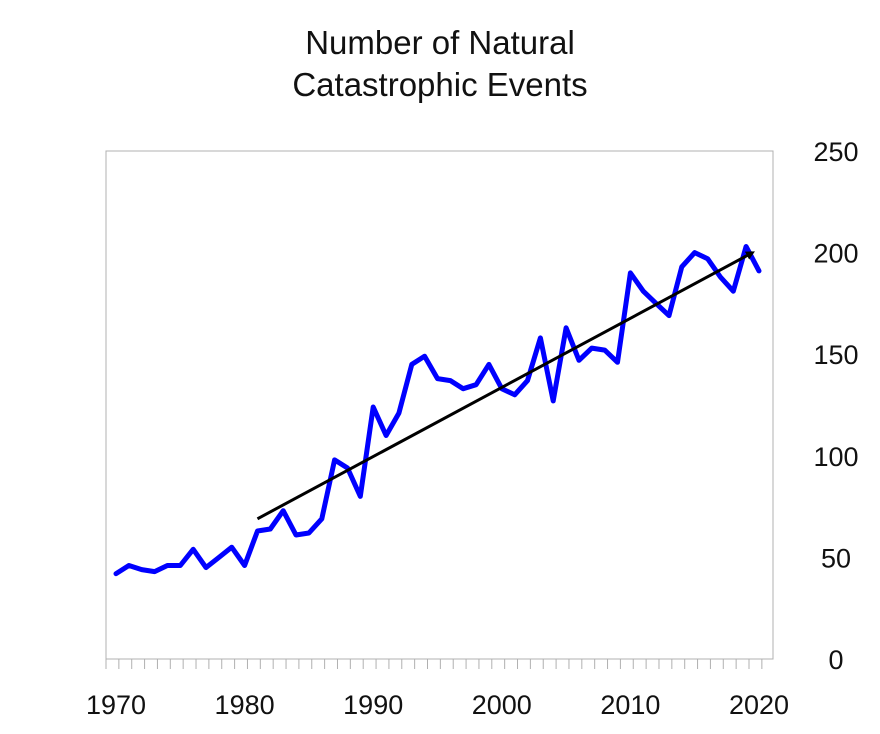  I want to click on y-tick-label: 0, so click(835, 660).